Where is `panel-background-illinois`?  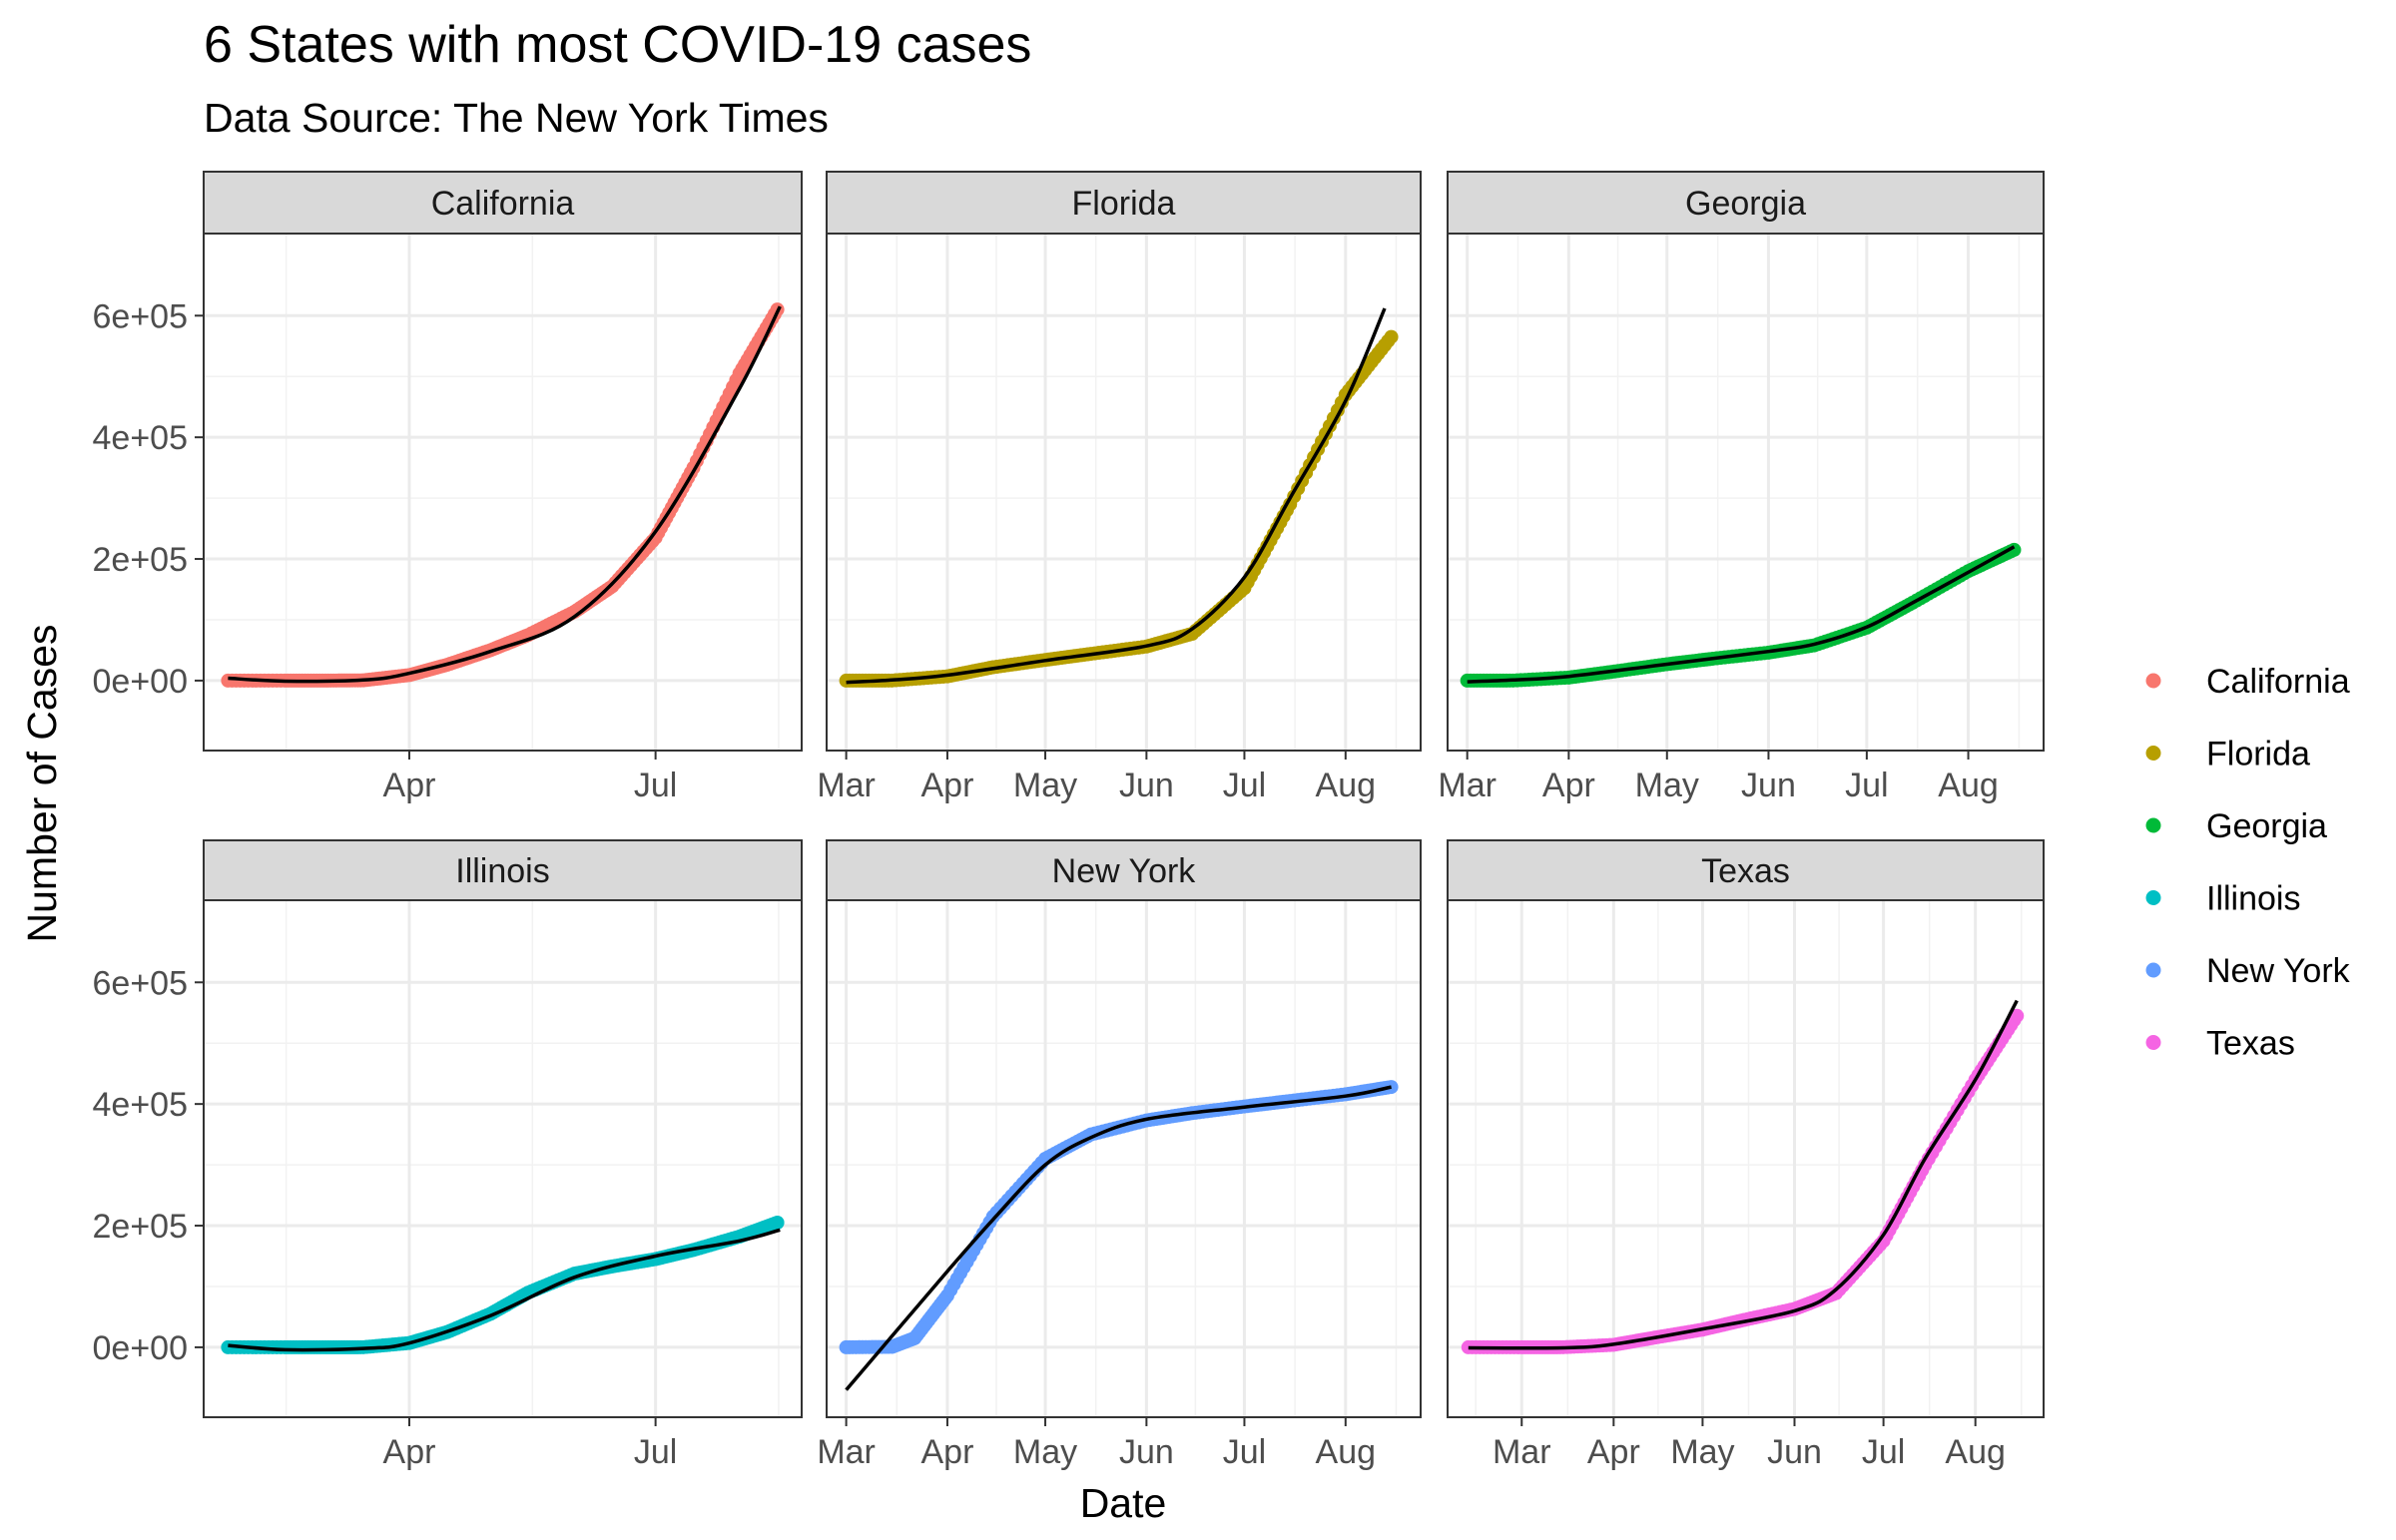
panel-background-illinois is located at coordinates (503, 1158).